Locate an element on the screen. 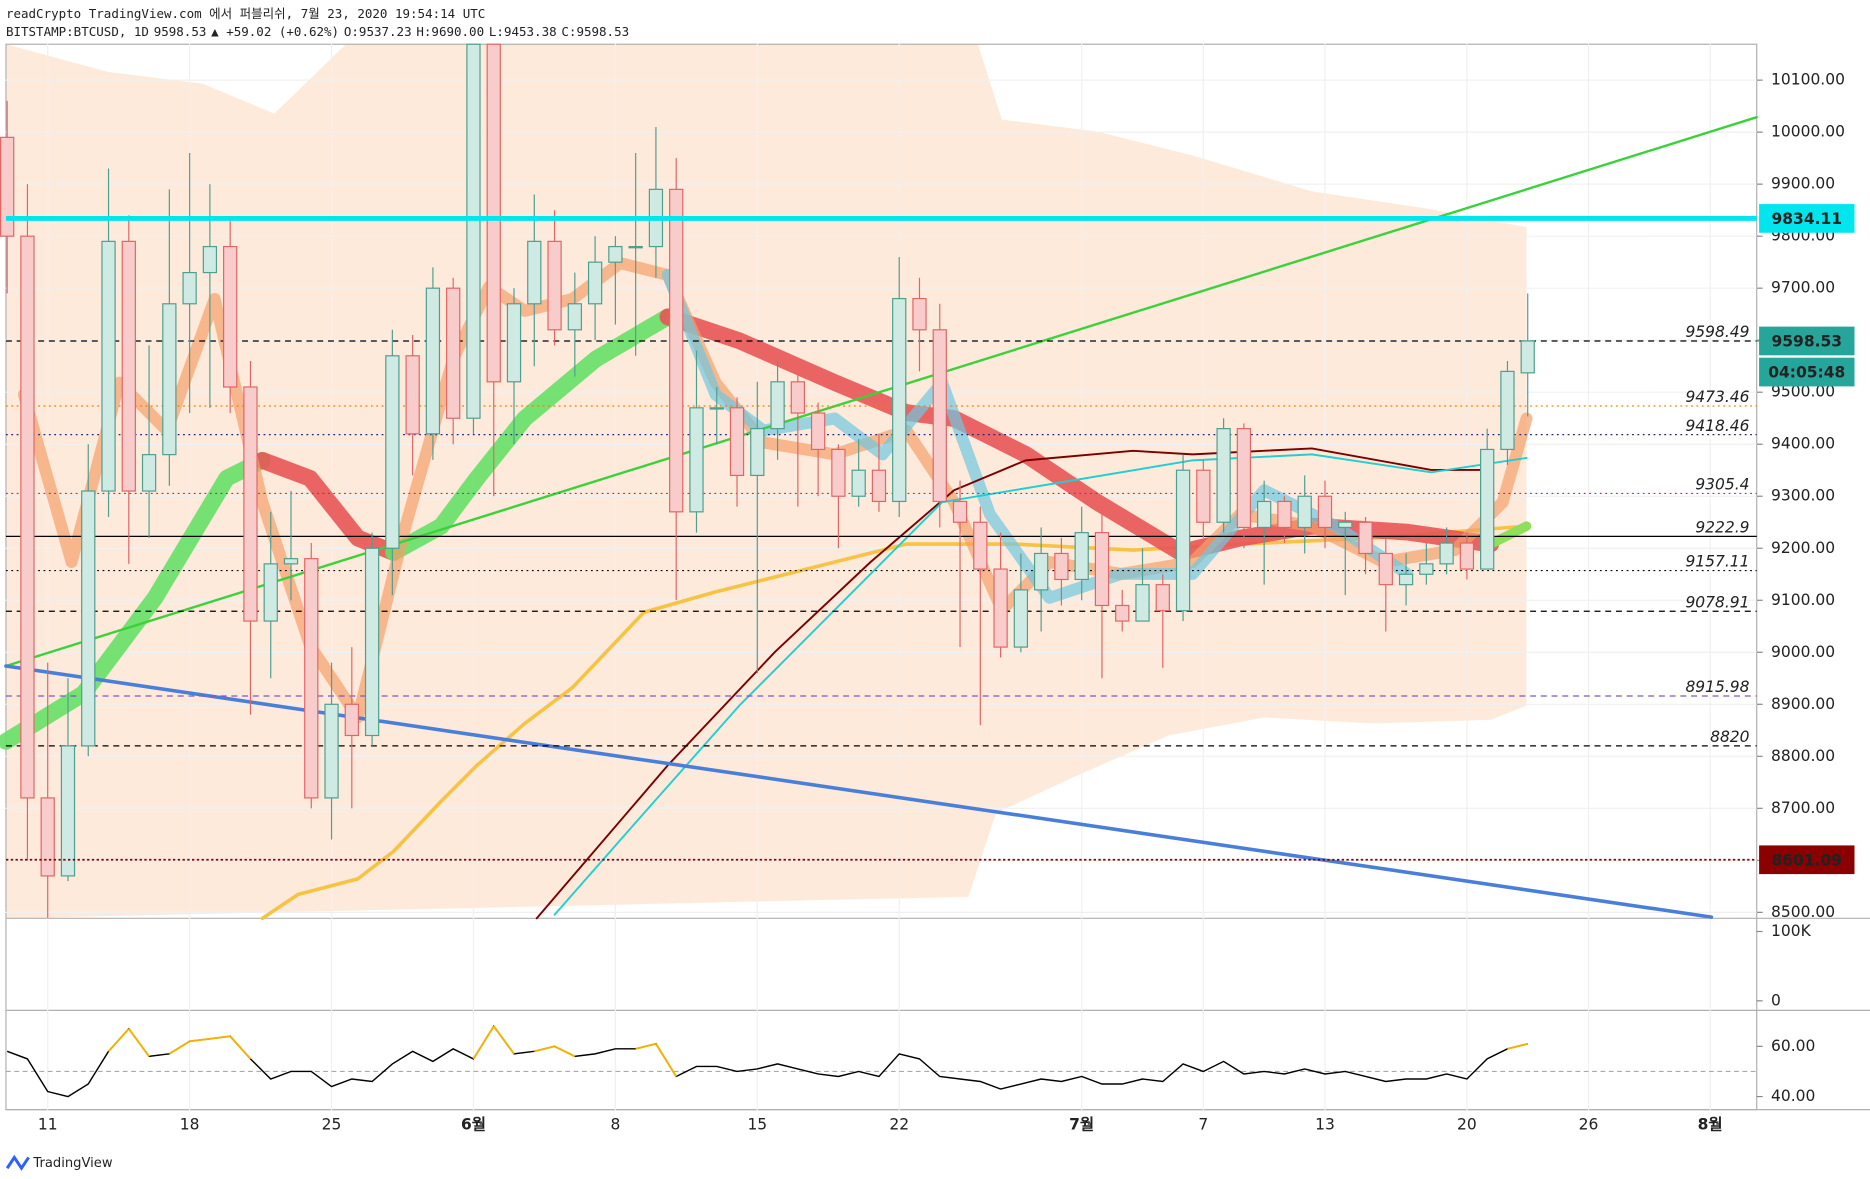  y-tick-label: 0 is located at coordinates (1776, 1000).